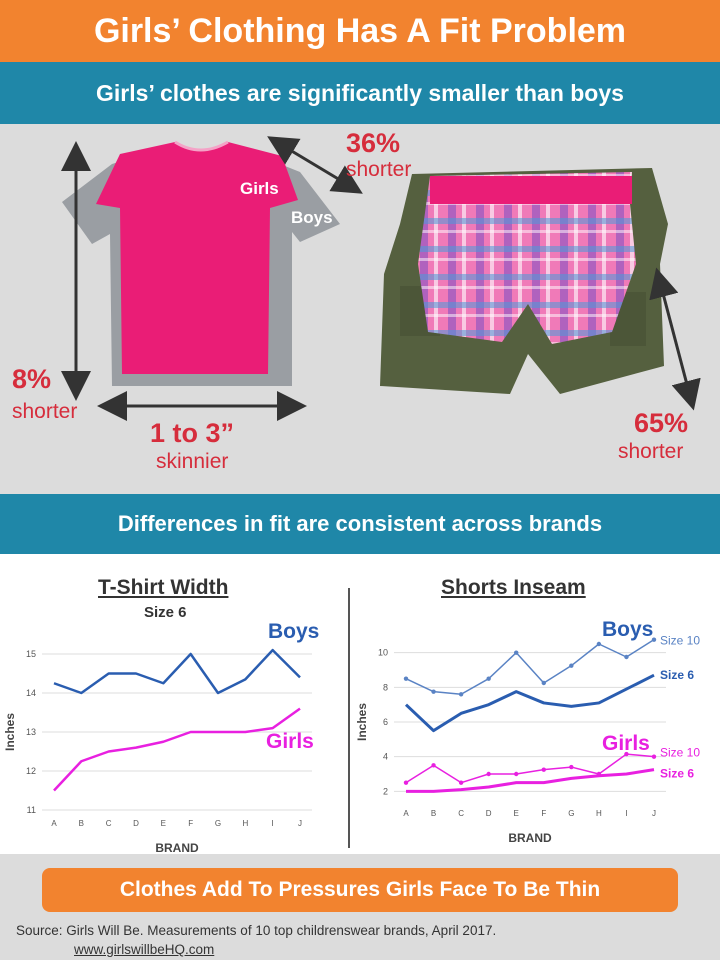  Describe the element at coordinates (527, 258) in the screenshot. I see `girls-shorts` at that location.